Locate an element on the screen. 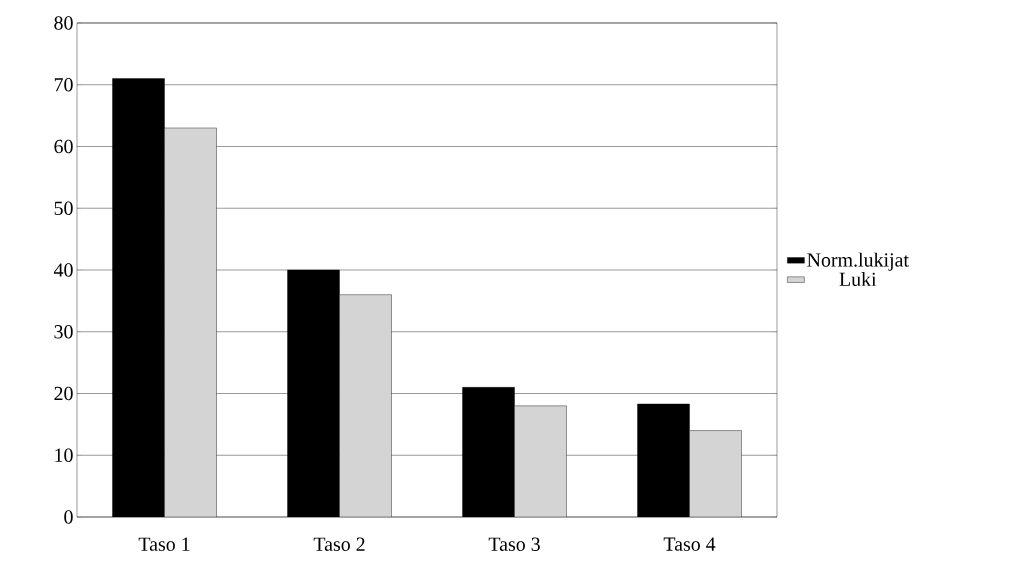 This screenshot has height=580, width=1029. x-tick-label: Taso 4 is located at coordinates (689, 544).